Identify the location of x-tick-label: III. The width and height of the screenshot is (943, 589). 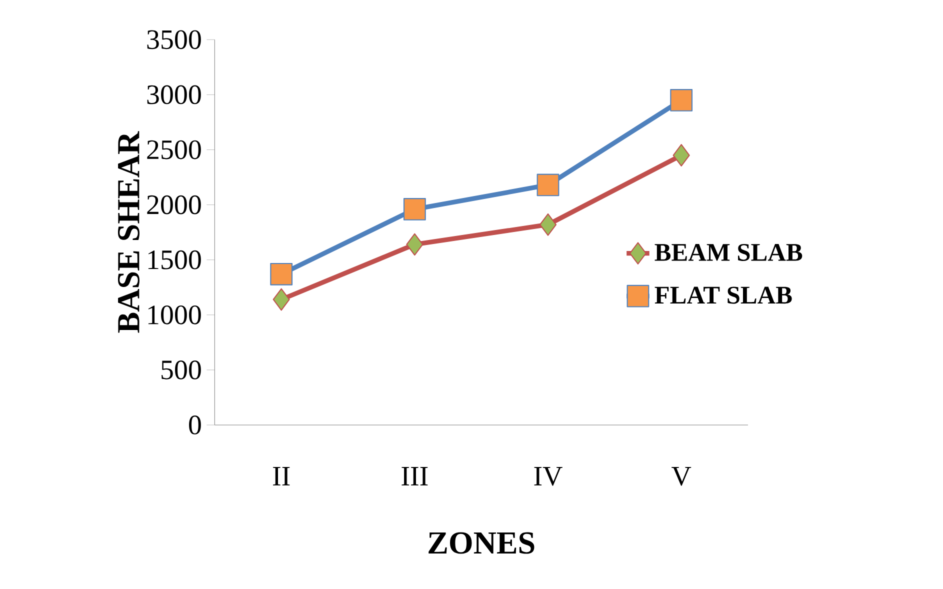
(415, 476).